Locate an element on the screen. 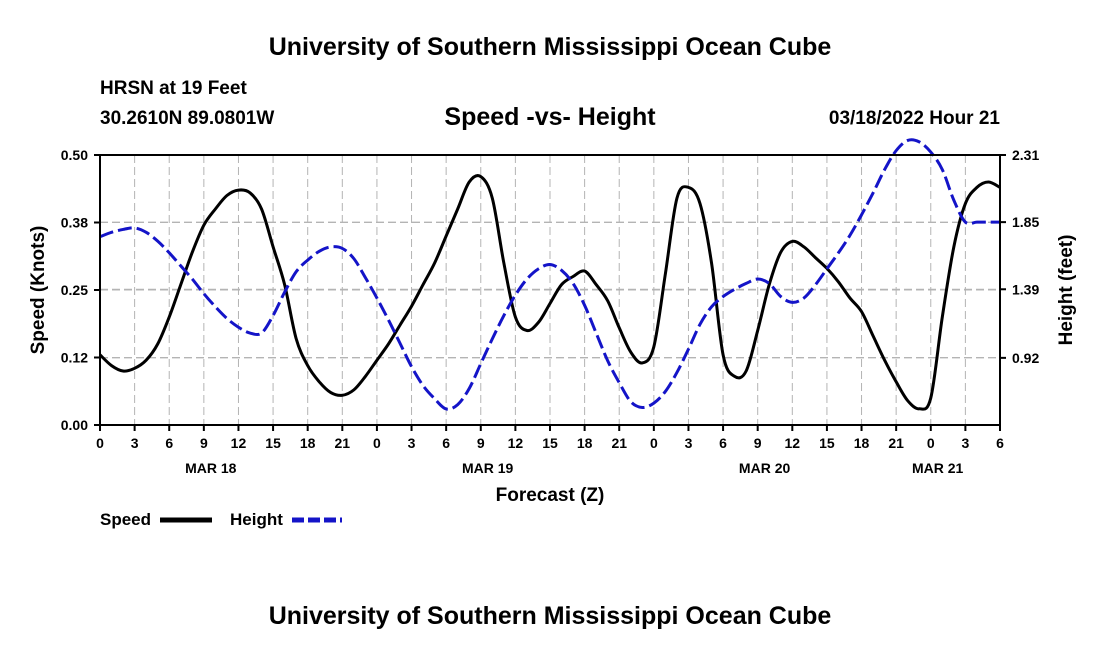 The height and width of the screenshot is (650, 1100). y-tick-label: 0.50 is located at coordinates (74, 155).